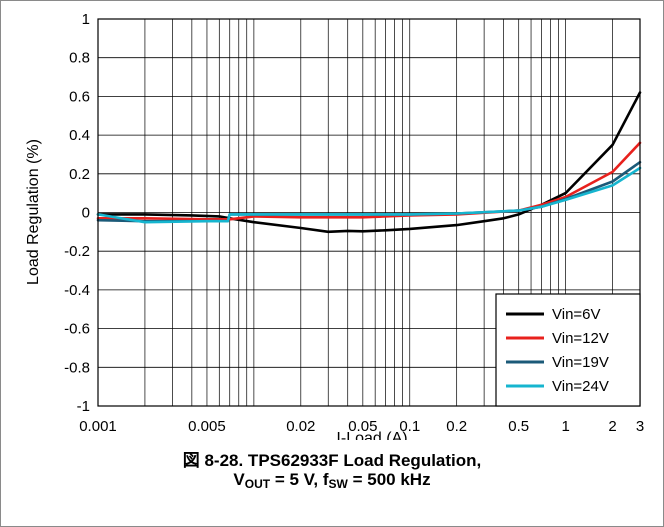 The height and width of the screenshot is (527, 664). What do you see at coordinates (565, 426) in the screenshot?
I see `x-tick-label: 1` at bounding box center [565, 426].